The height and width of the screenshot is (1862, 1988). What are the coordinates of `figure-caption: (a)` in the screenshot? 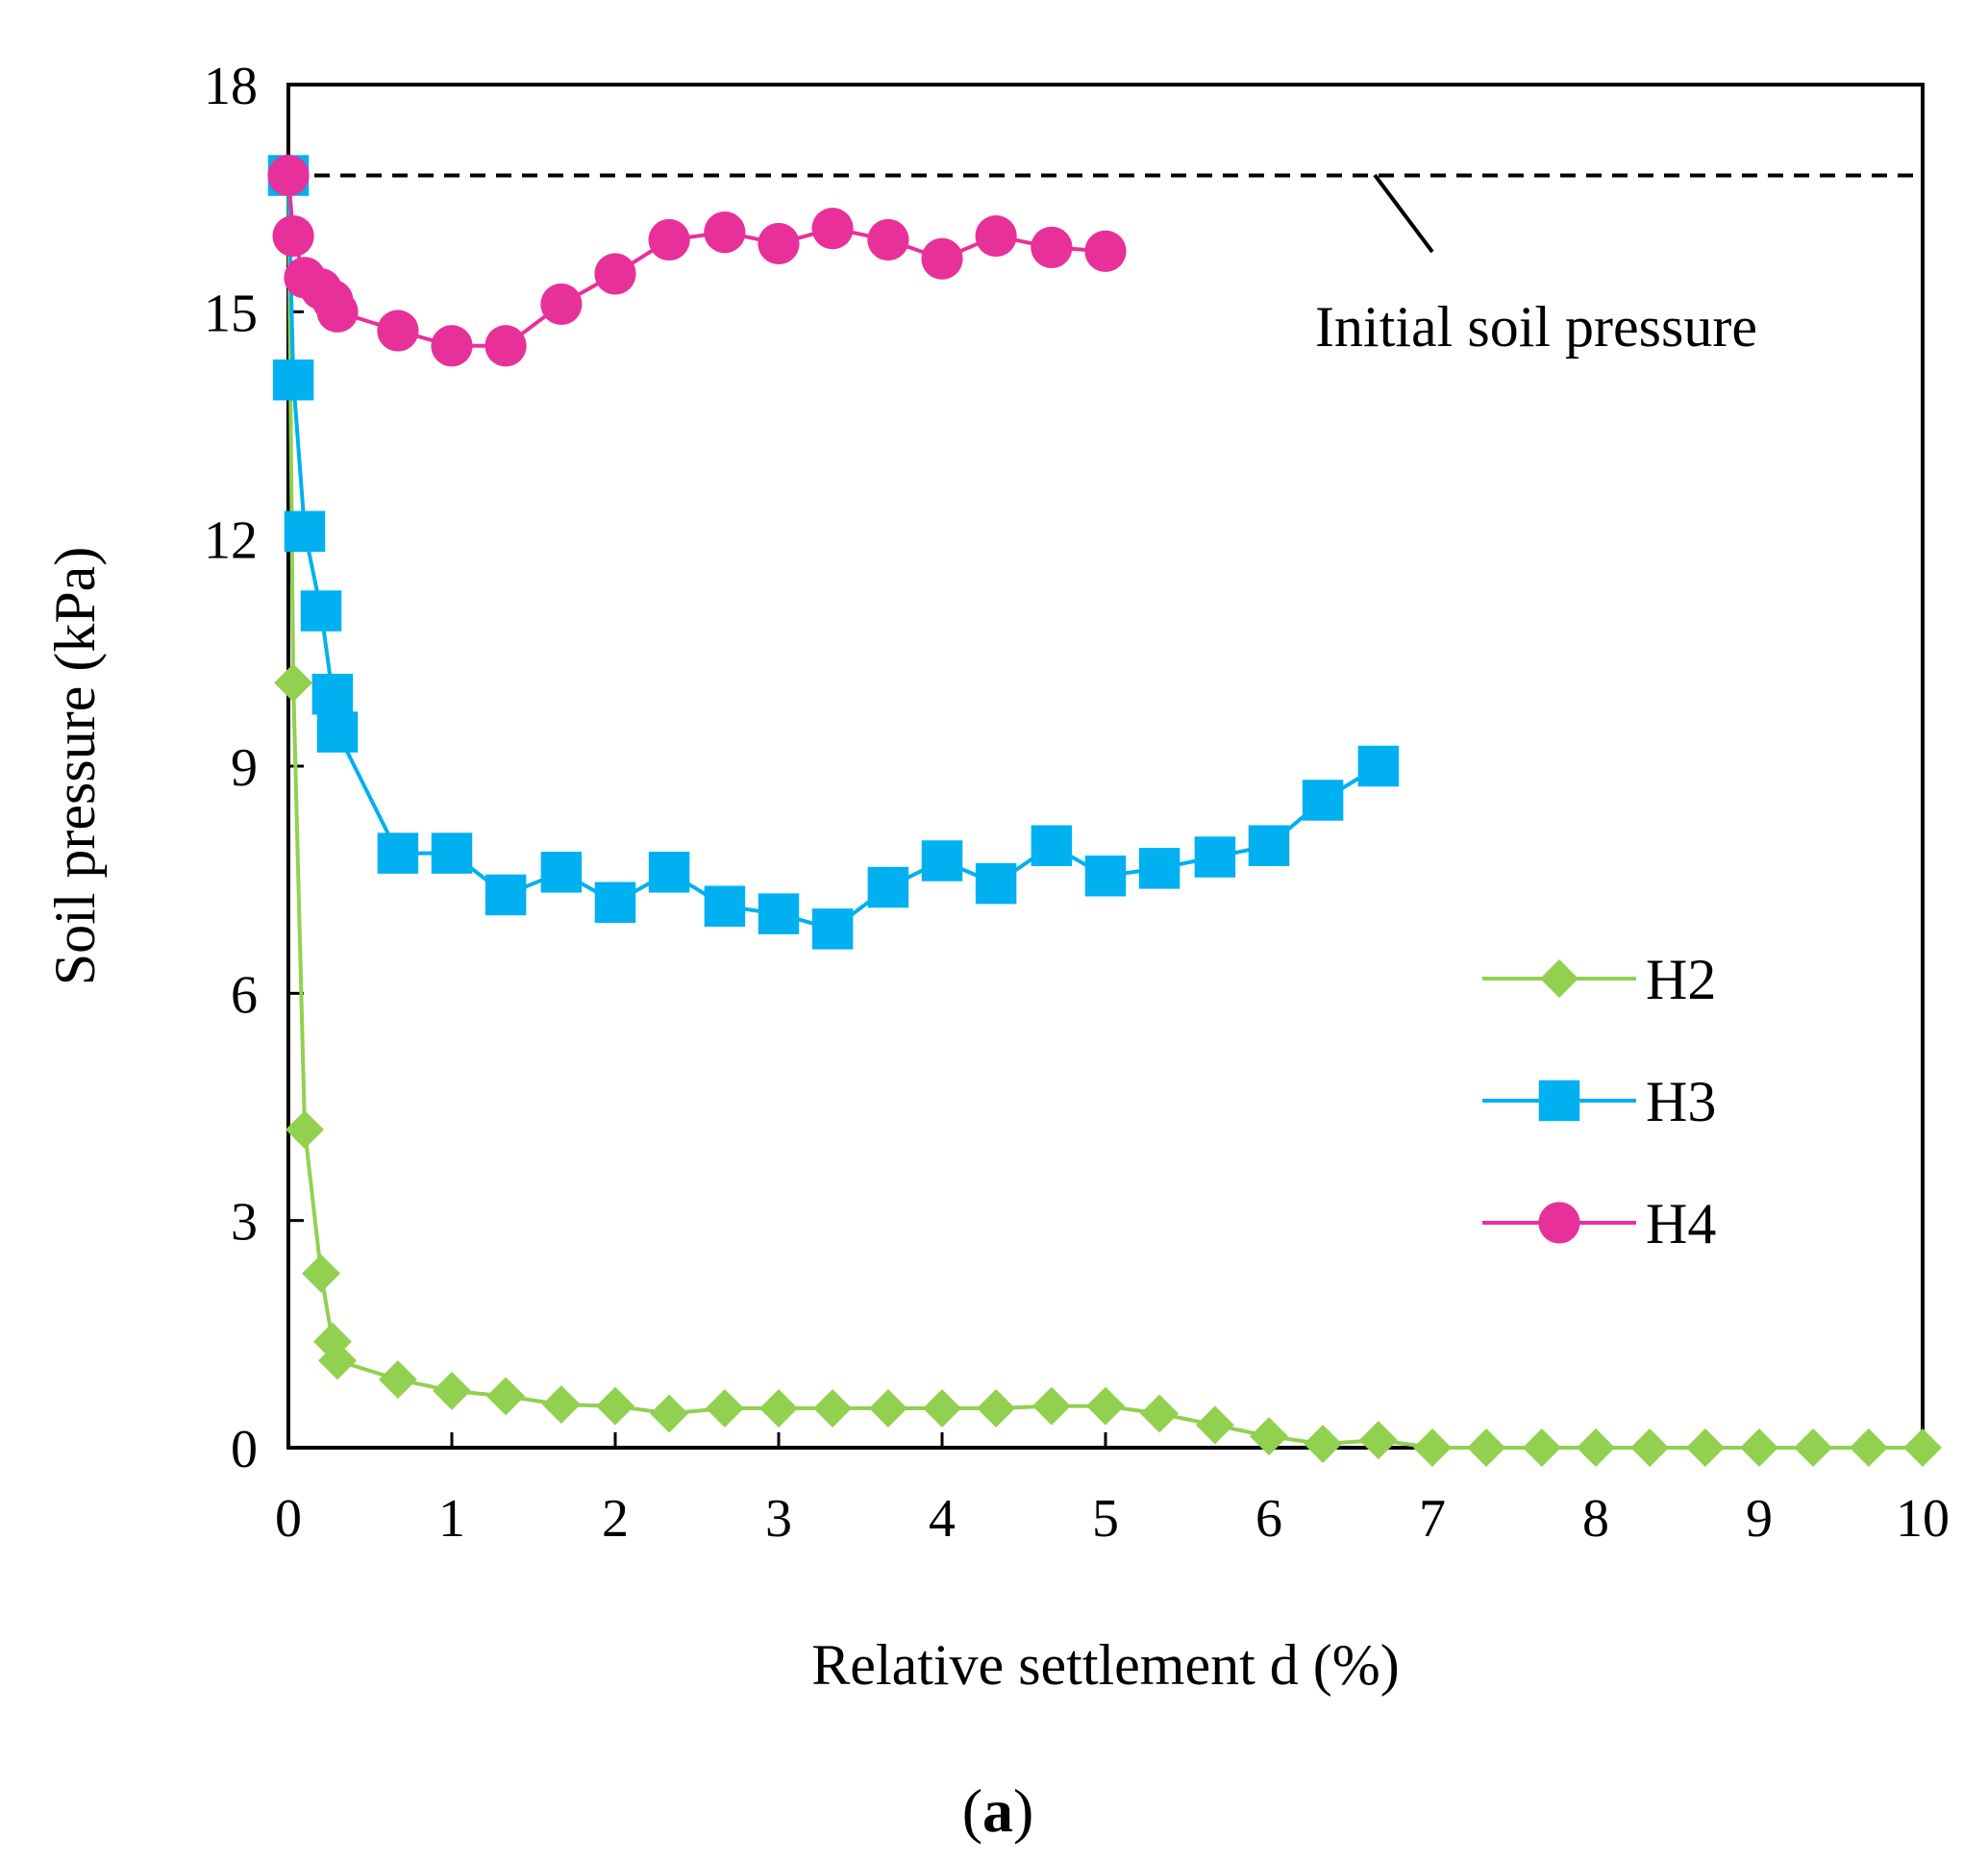 It's located at (998, 1810).